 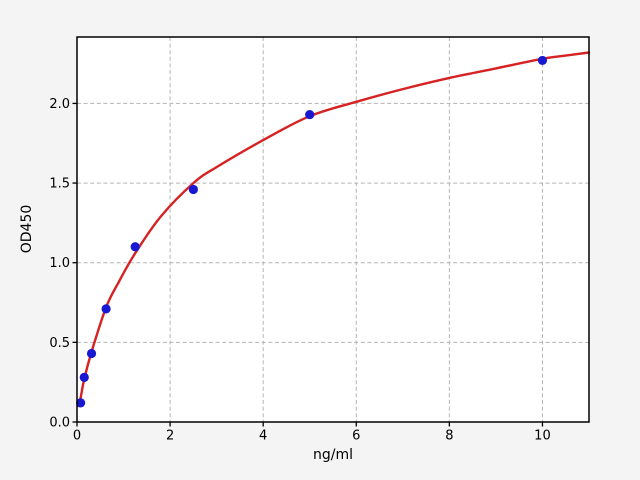 I want to click on y-axis-label: OD450, so click(x=27, y=229).